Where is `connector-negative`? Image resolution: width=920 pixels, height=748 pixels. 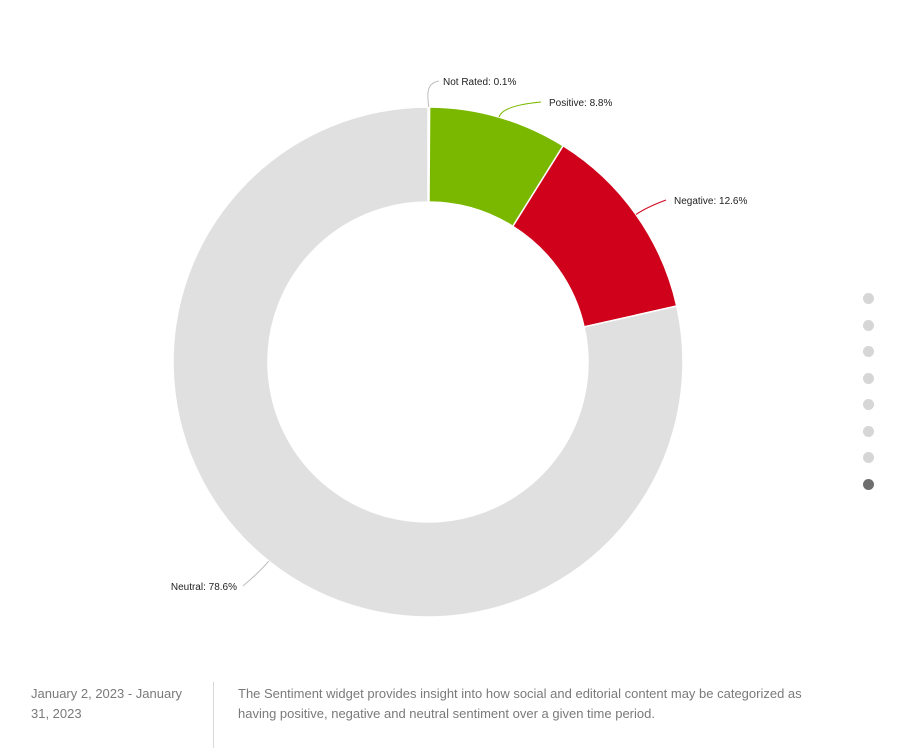
connector-negative is located at coordinates (651, 207).